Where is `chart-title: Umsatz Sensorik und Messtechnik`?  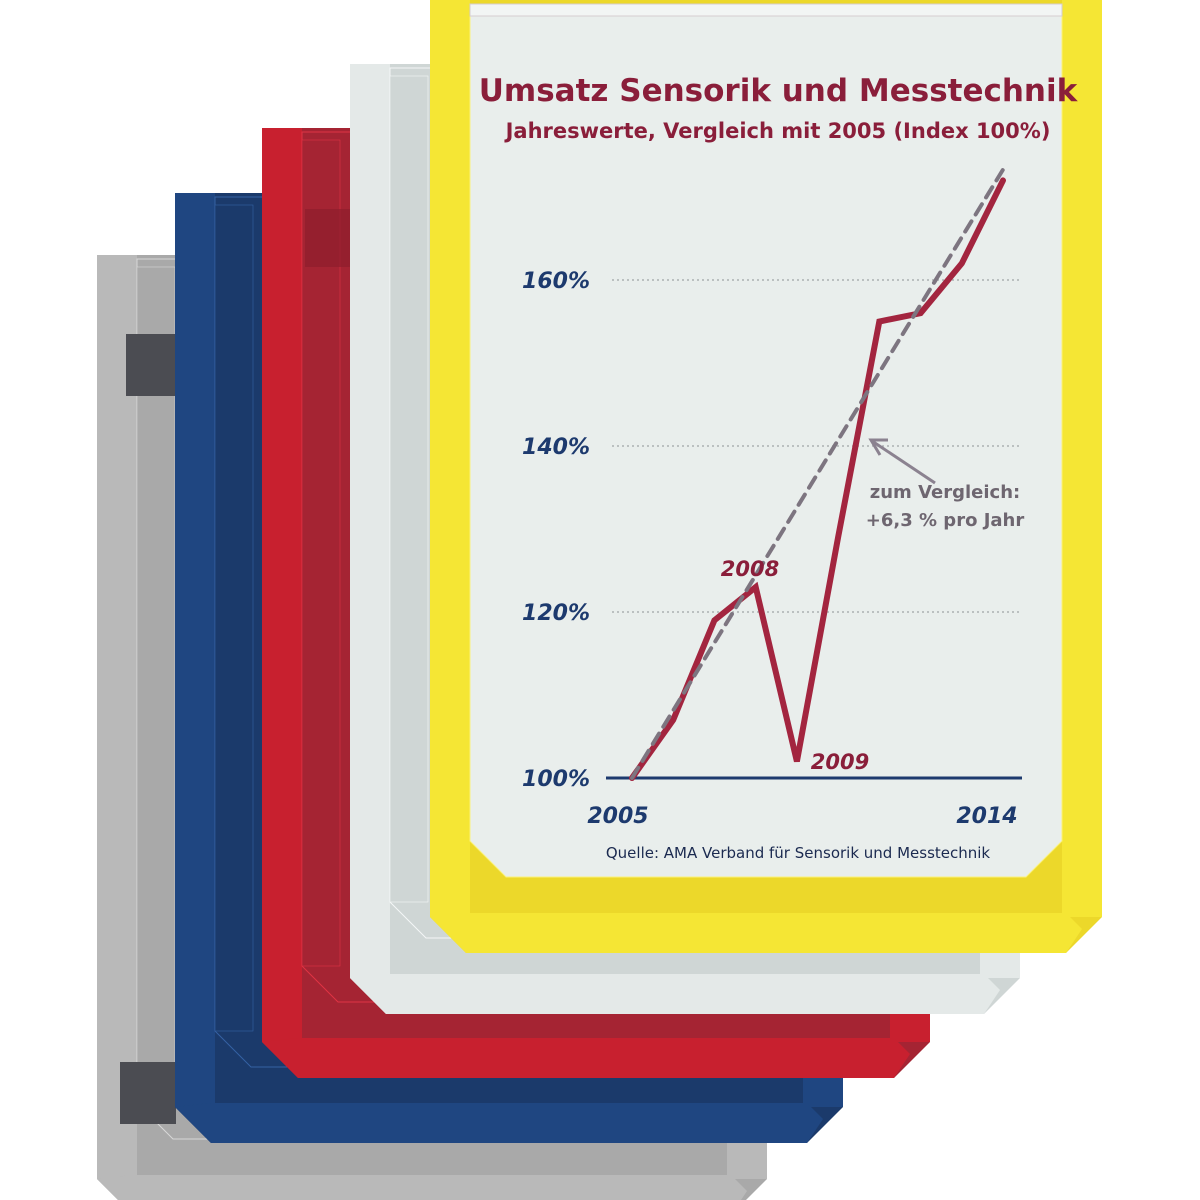
chart-title: Umsatz Sensorik und Messtechnik is located at coordinates (779, 91).